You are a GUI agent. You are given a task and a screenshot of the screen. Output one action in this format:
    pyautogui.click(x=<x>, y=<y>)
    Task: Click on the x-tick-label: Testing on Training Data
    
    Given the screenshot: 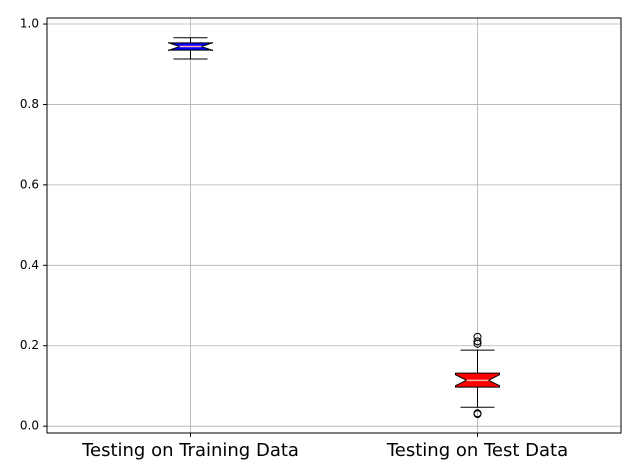 What is the action you would take?
    pyautogui.click(x=190, y=450)
    